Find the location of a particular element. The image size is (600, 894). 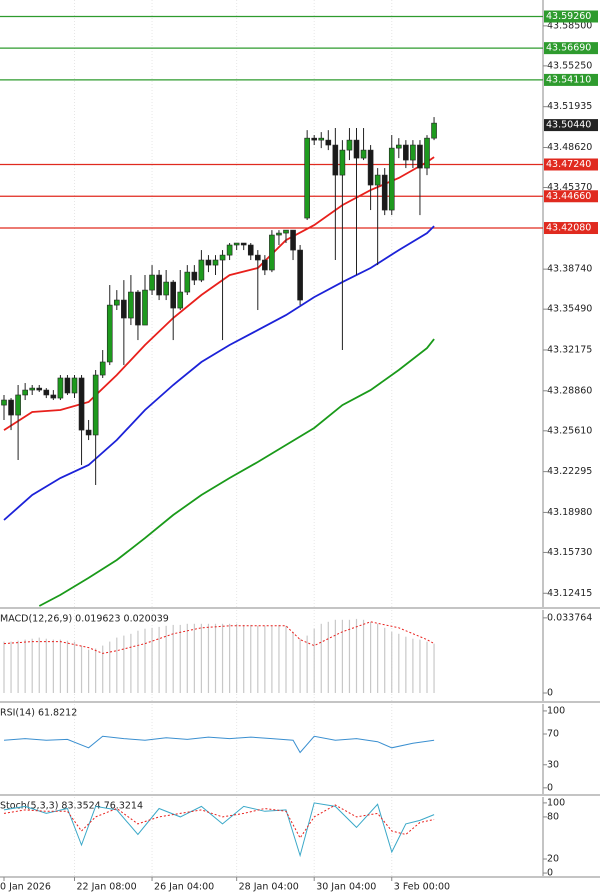

y-tick-label: 43.22295 is located at coordinates (569, 471).